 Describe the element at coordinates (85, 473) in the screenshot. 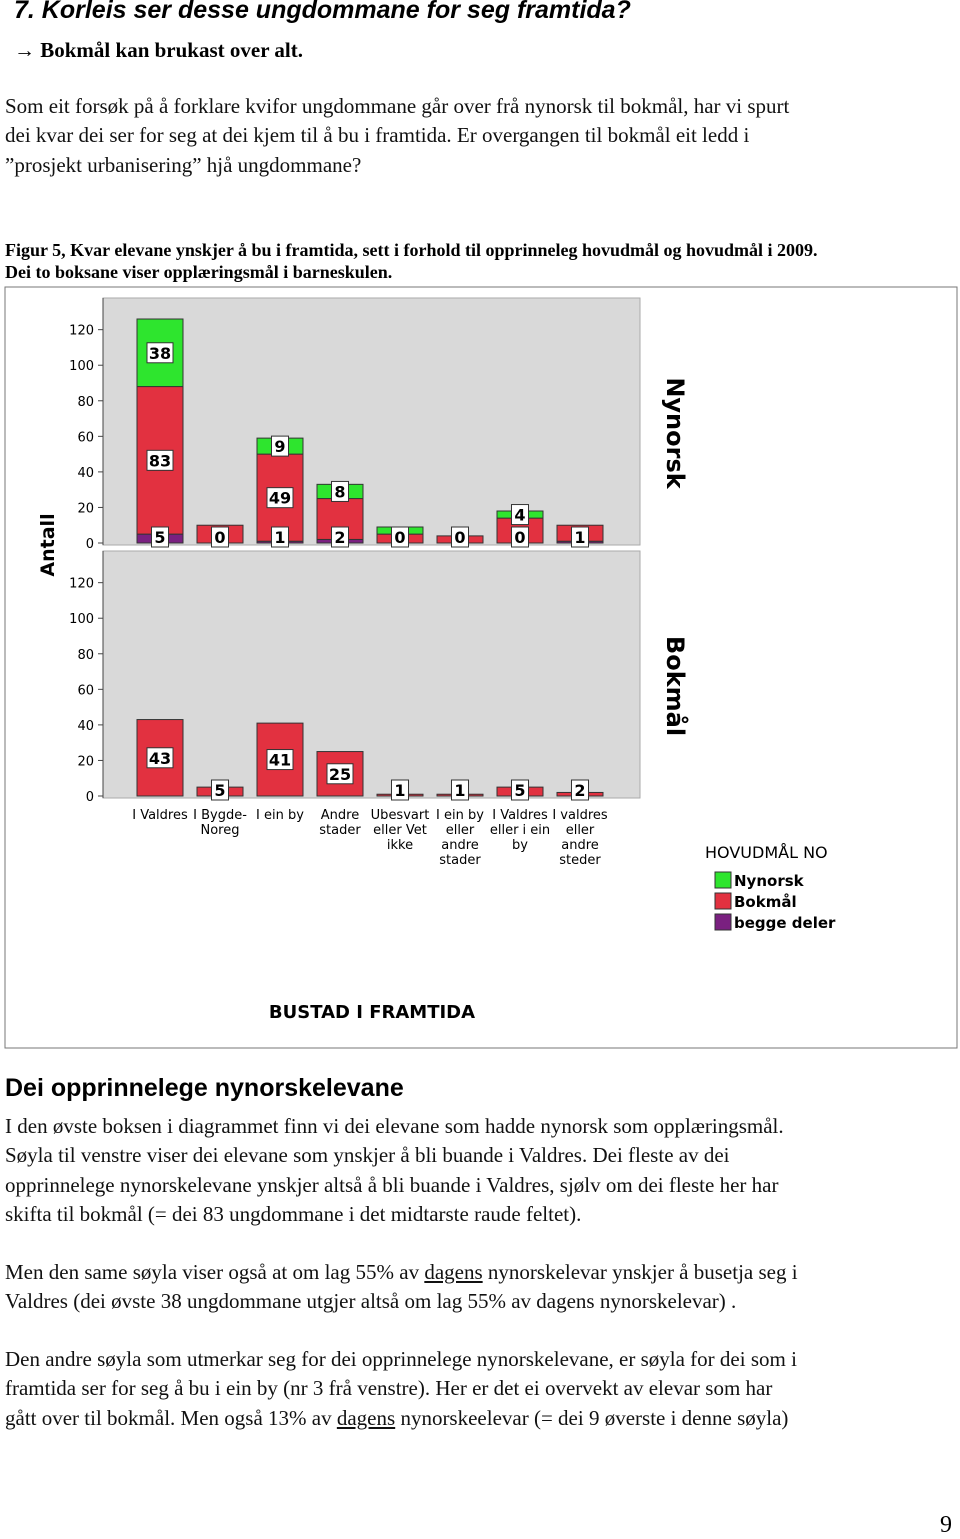

I see `y-tick-label: 40` at that location.